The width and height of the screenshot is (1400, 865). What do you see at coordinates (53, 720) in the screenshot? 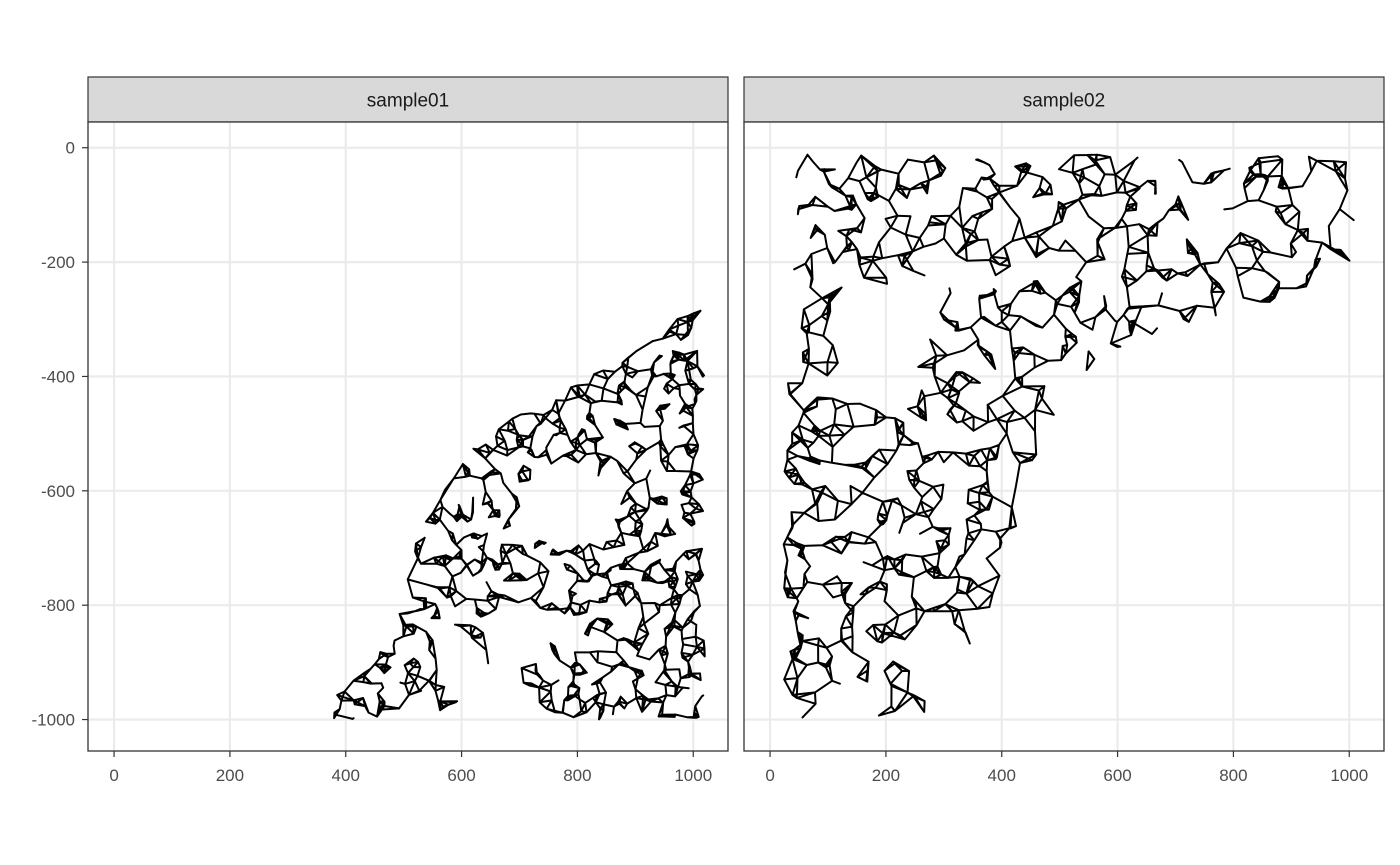
I see `y-tick-label: -1000` at bounding box center [53, 720].